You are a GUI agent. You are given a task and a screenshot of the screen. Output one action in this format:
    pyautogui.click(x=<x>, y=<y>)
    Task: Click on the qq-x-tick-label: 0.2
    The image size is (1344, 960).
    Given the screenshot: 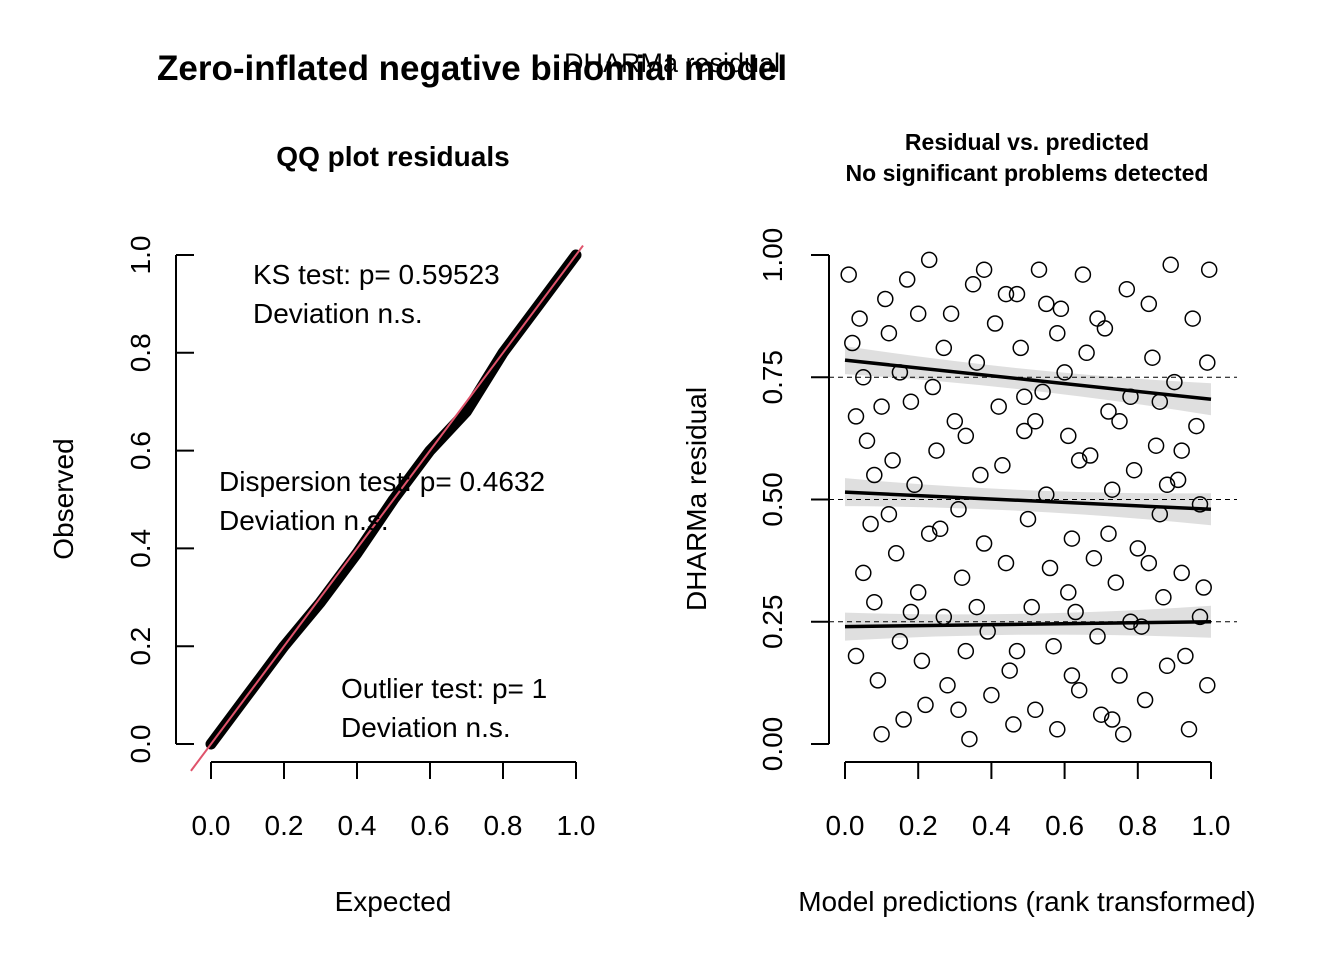 What is the action you would take?
    pyautogui.click(x=284, y=825)
    